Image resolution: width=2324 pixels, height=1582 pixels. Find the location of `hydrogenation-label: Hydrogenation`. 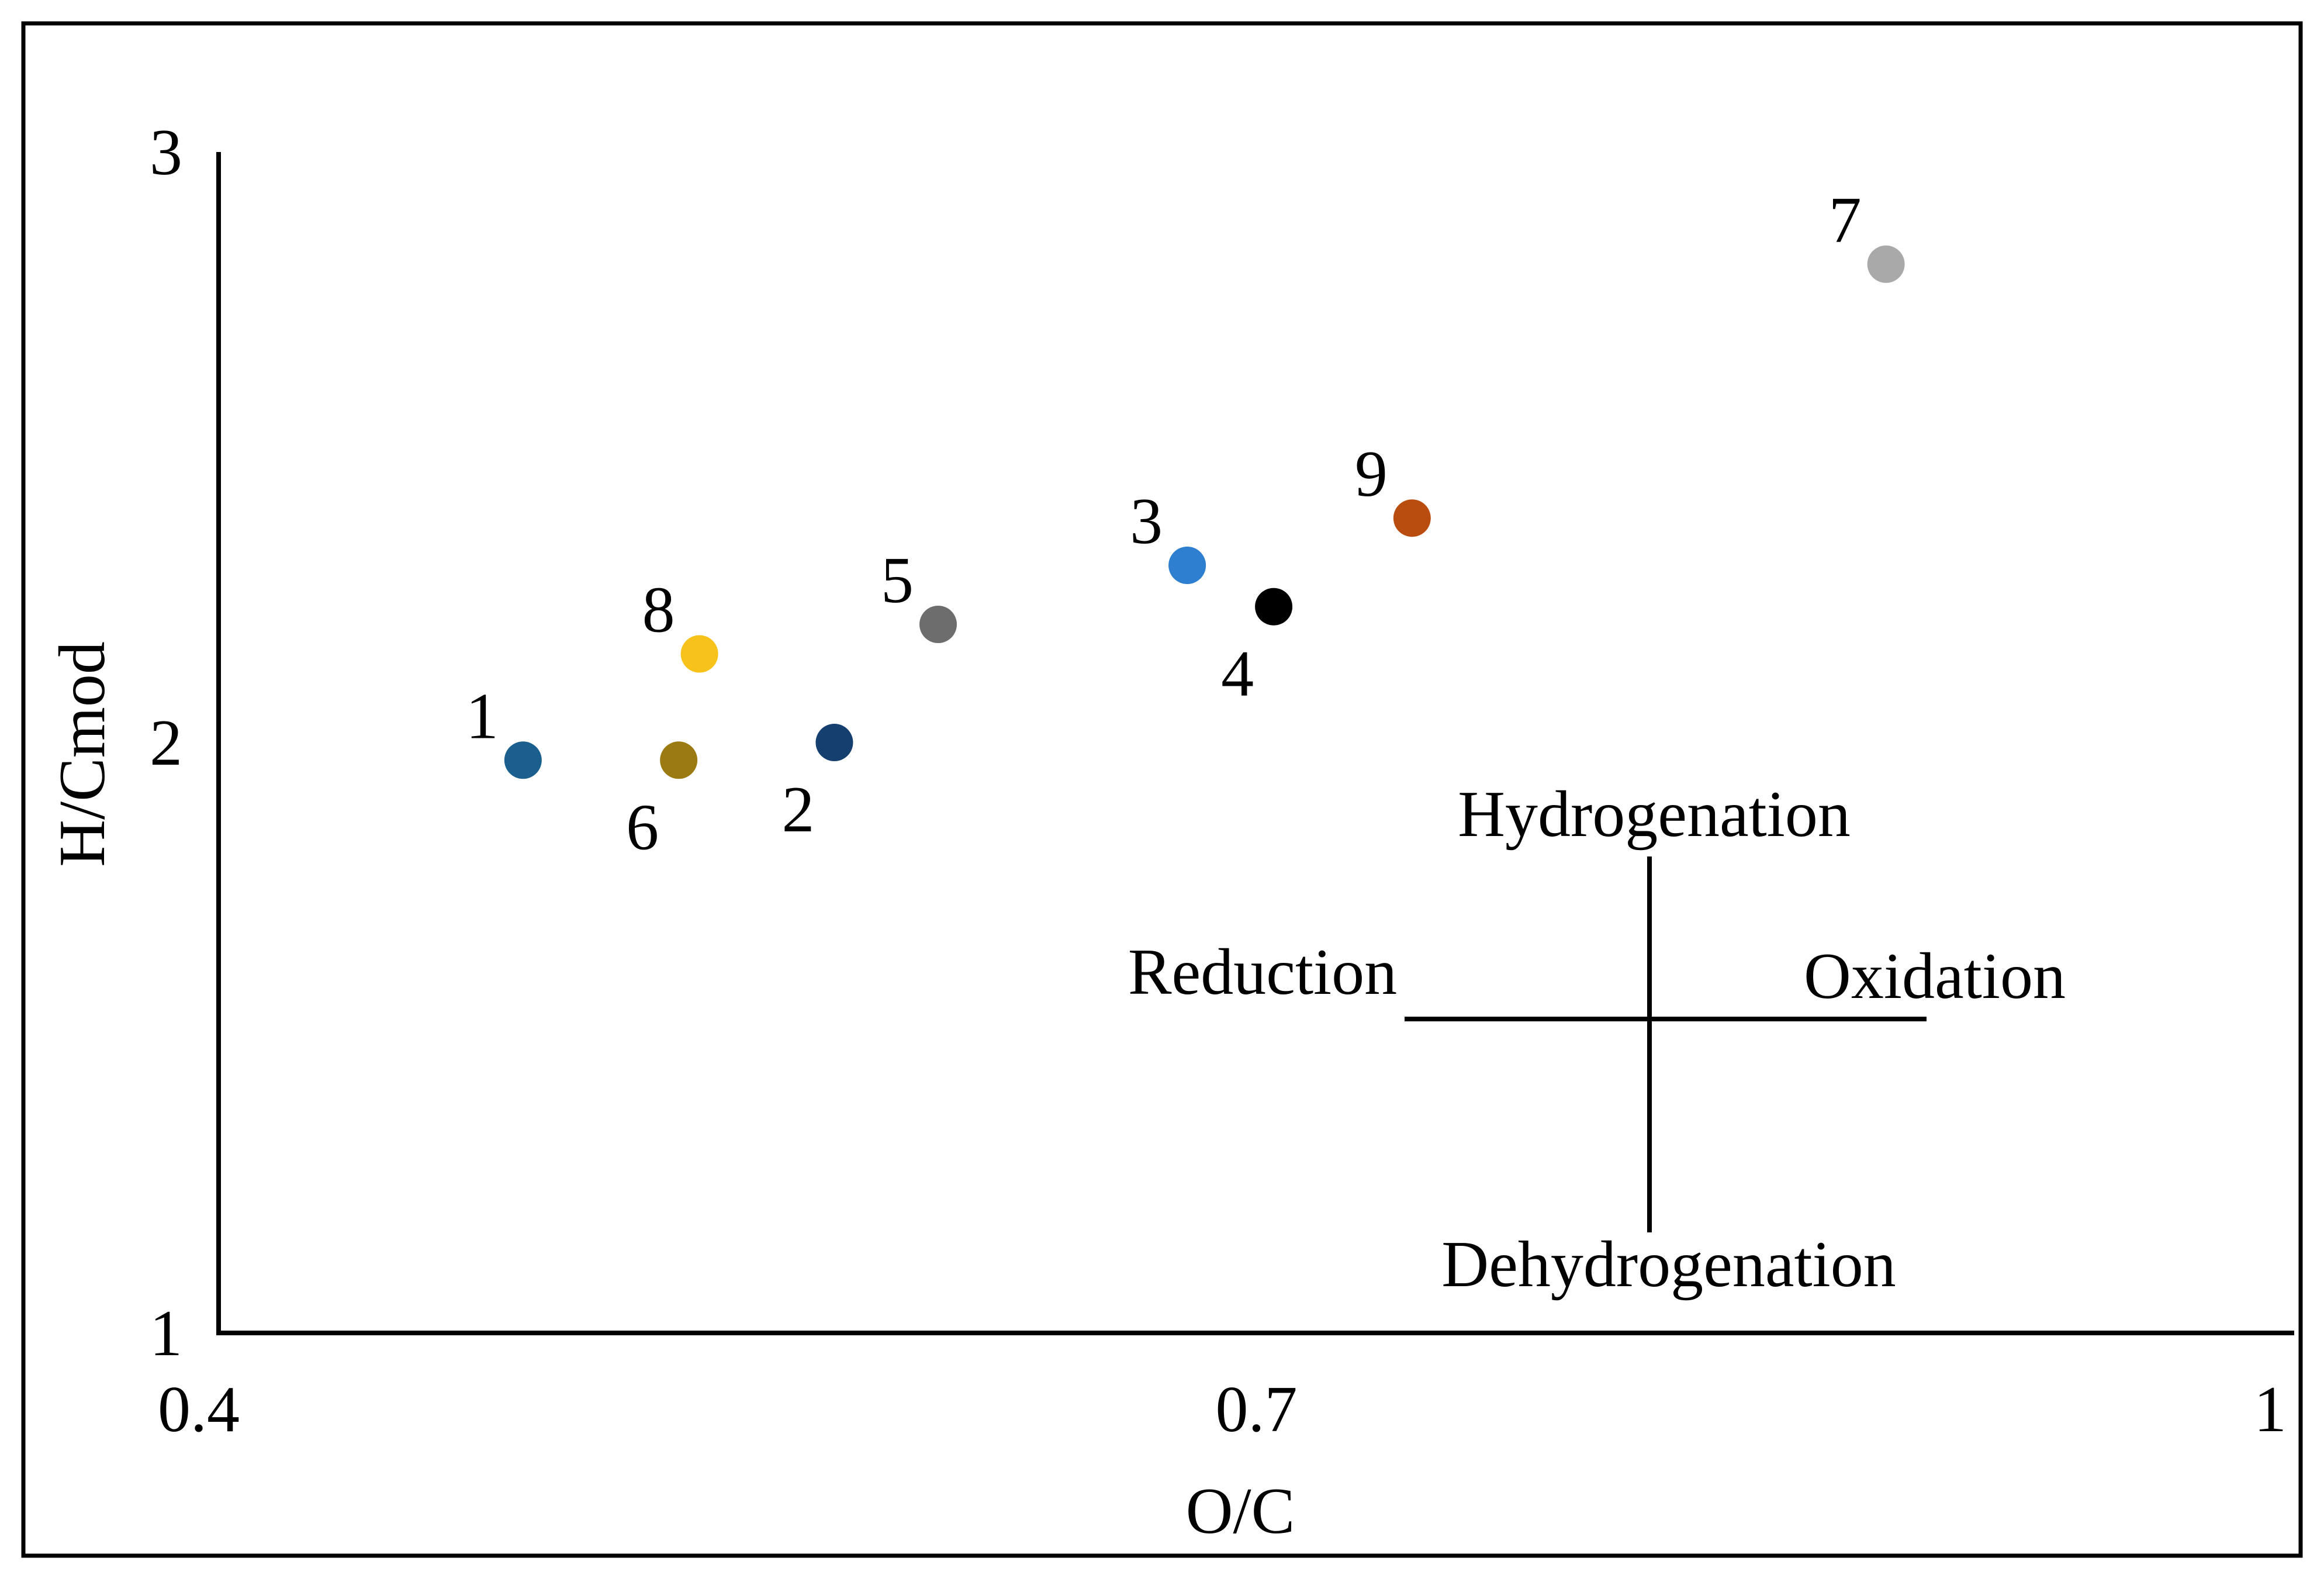

hydrogenation-label: Hydrogenation is located at coordinates (1654, 814).